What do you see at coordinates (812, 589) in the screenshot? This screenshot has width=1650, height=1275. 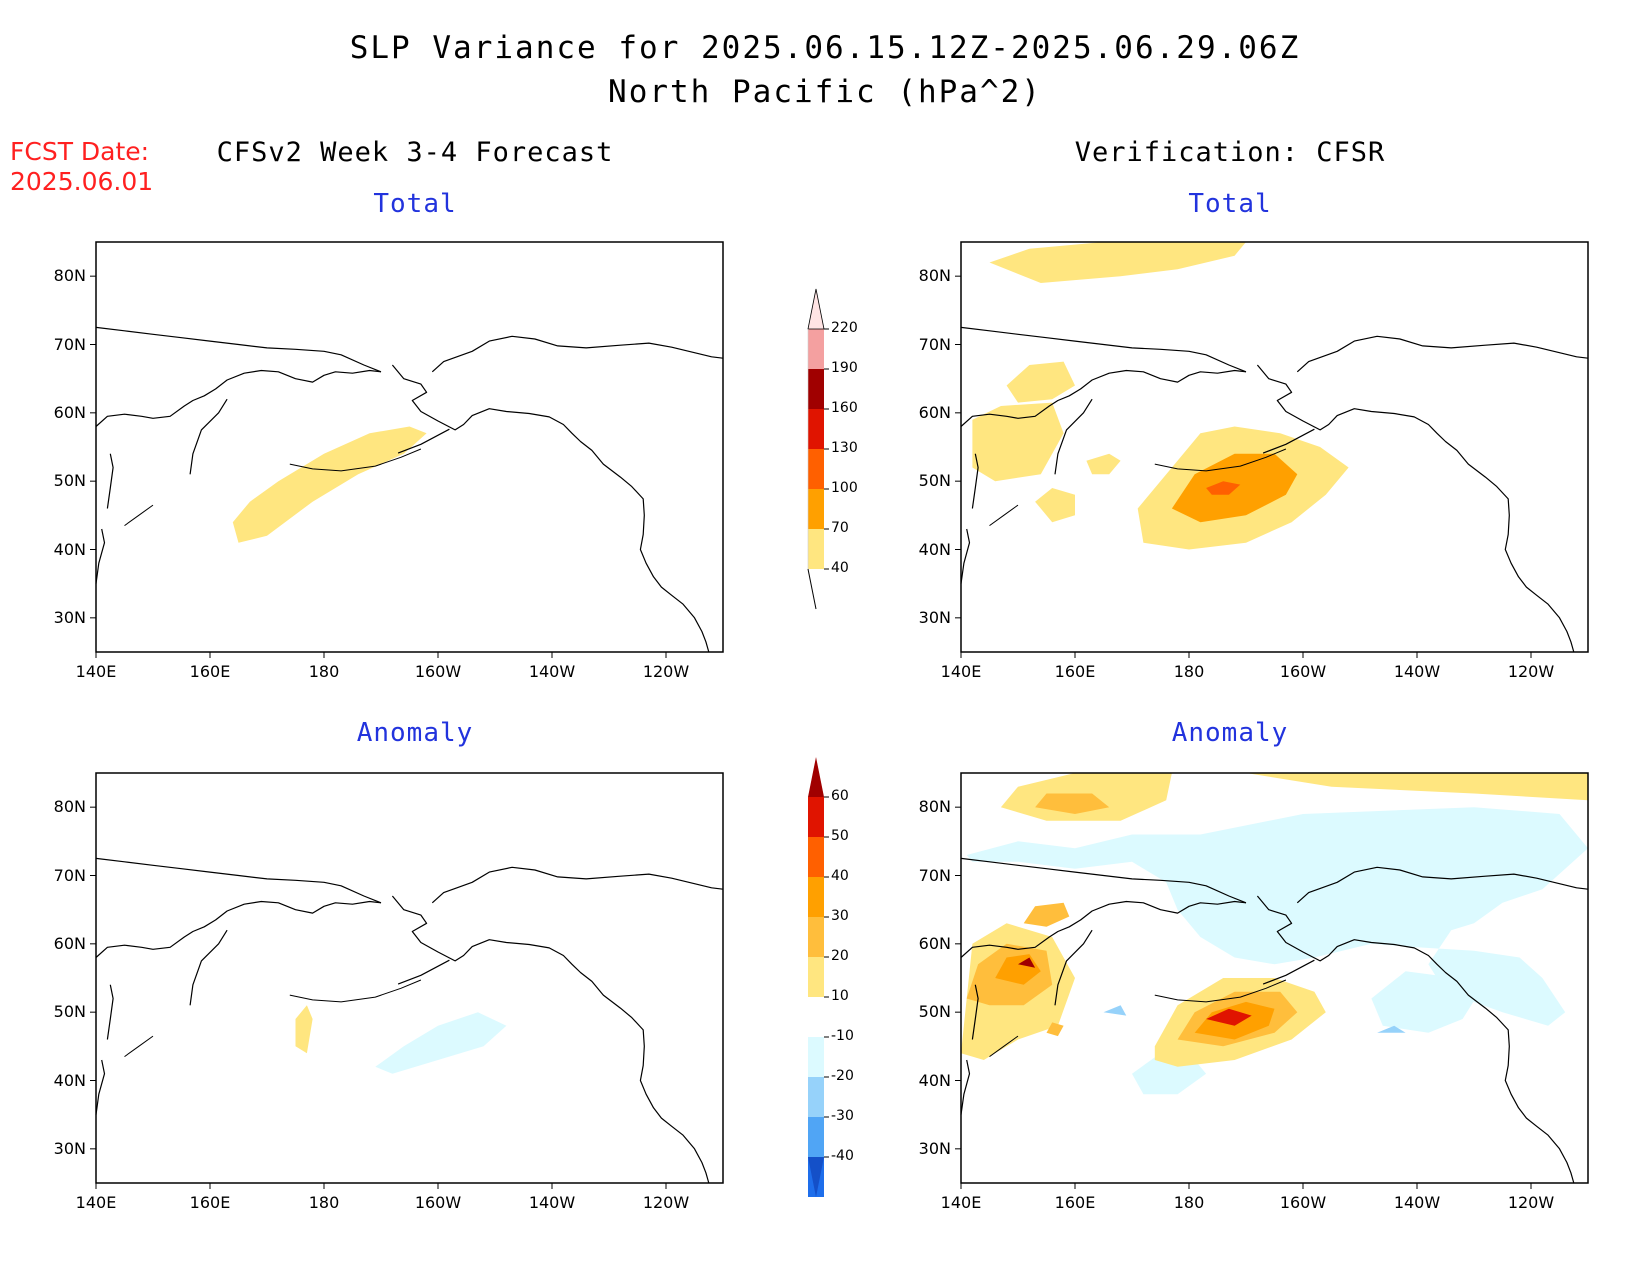 I see `colorbar-total-bottom-tail` at bounding box center [812, 589].